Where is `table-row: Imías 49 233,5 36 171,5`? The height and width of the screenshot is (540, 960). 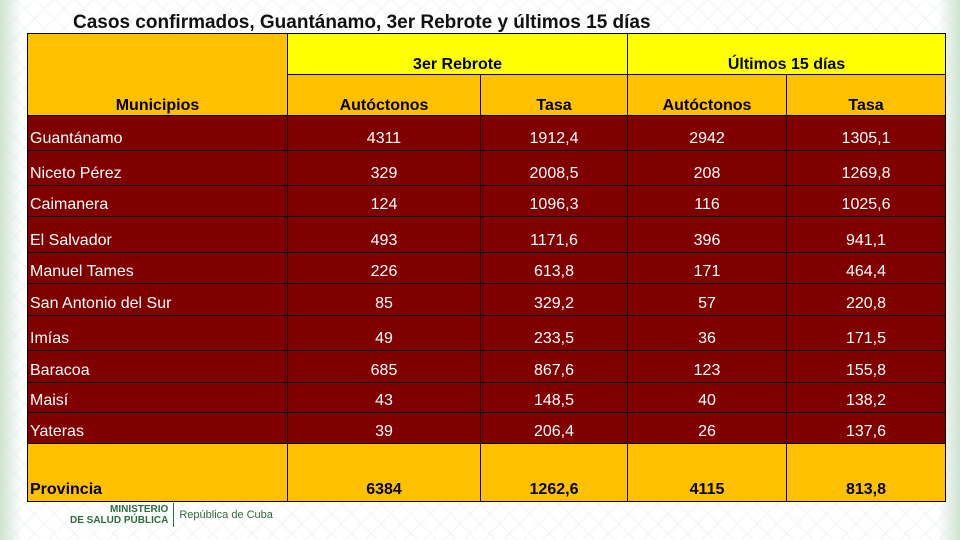 table-row: Imías 49 233,5 36 171,5 is located at coordinates (487, 333).